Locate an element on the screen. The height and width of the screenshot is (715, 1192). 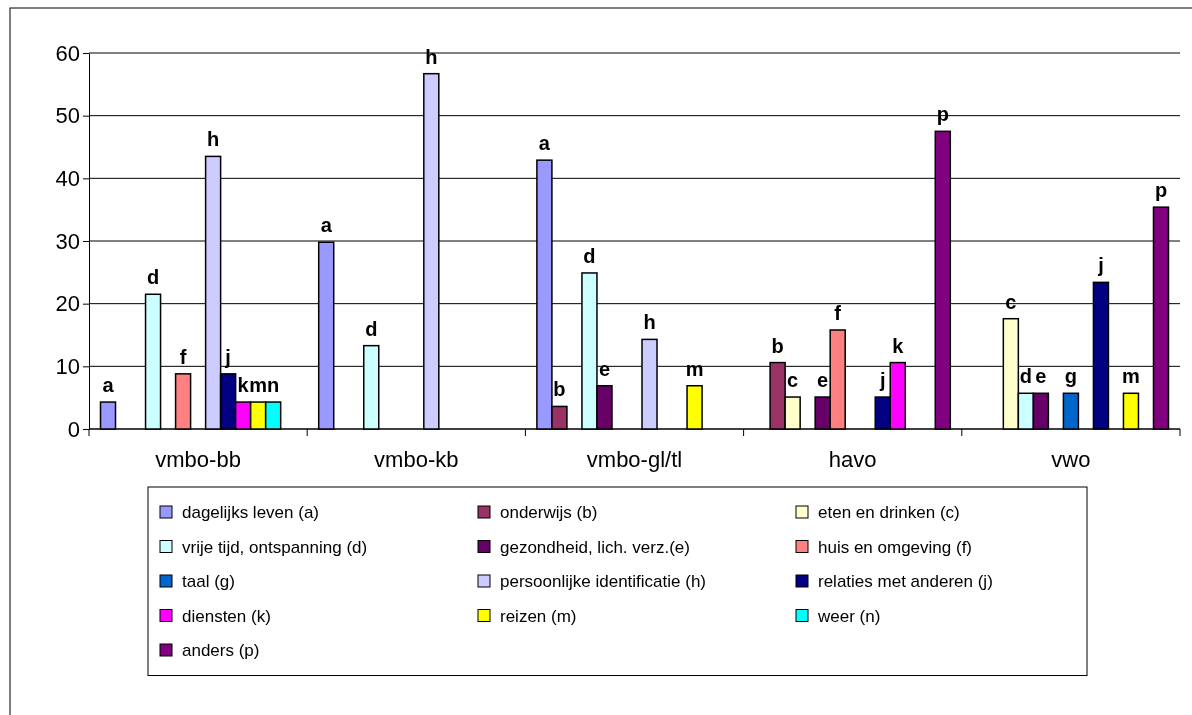
y-tick-label: 50 is located at coordinates (67, 116).